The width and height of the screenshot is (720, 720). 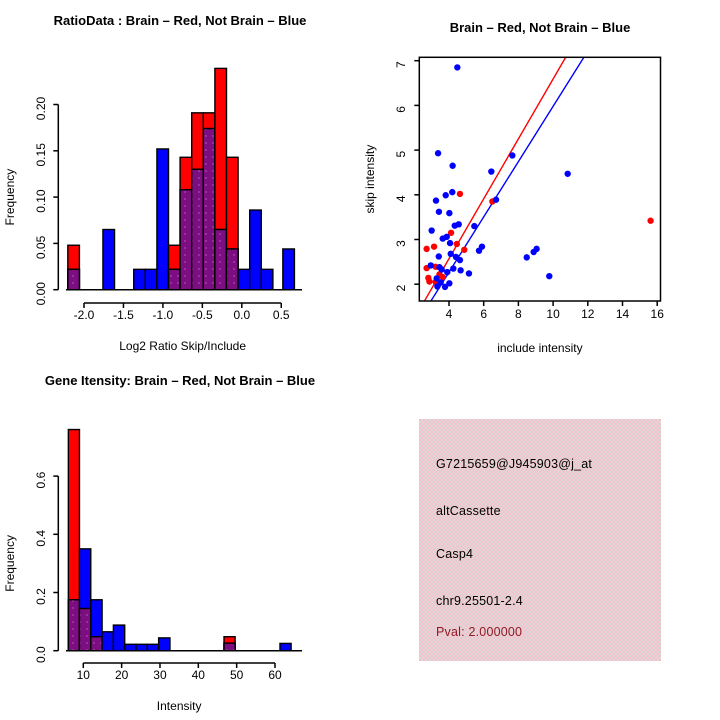 What do you see at coordinates (658, 314) in the screenshot?
I see `x-tick-label: 16` at bounding box center [658, 314].